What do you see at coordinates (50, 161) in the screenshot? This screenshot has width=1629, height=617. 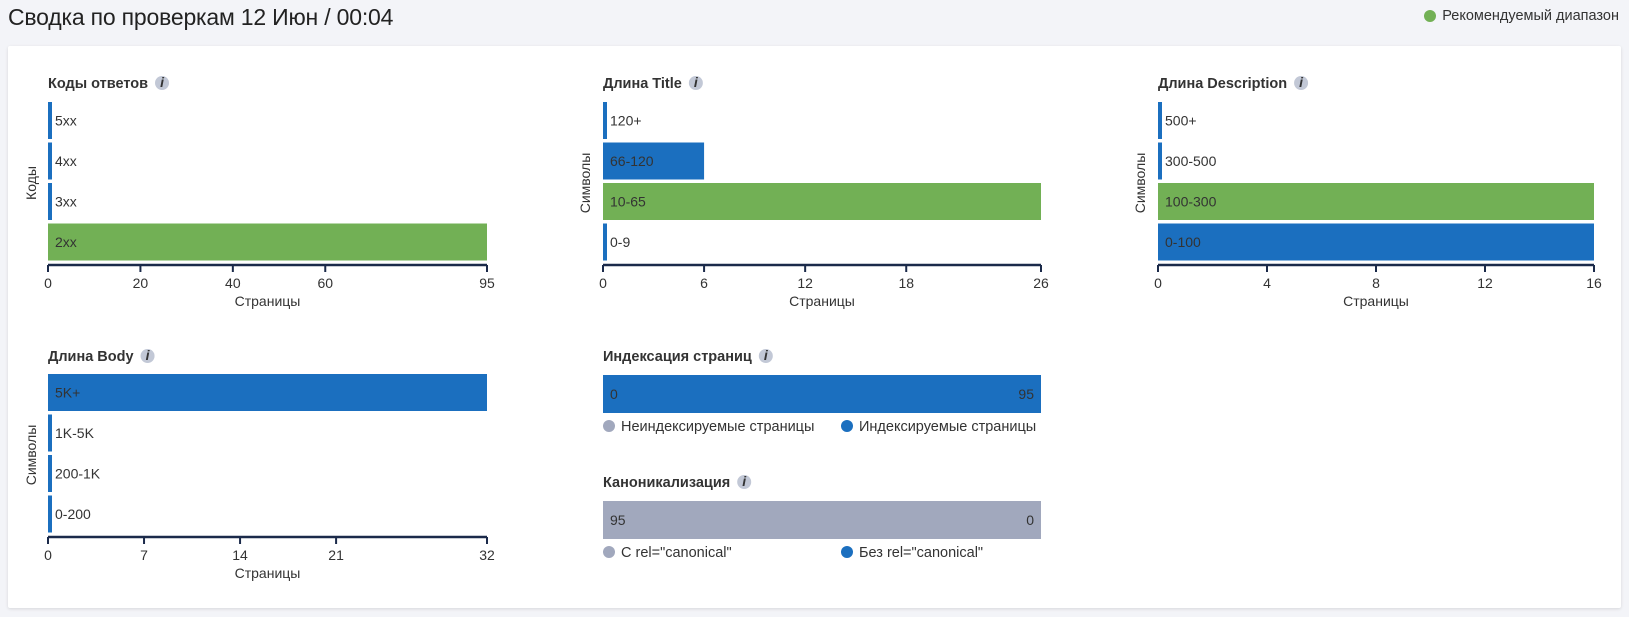 I see `chart-codes-bar-4xx` at bounding box center [50, 161].